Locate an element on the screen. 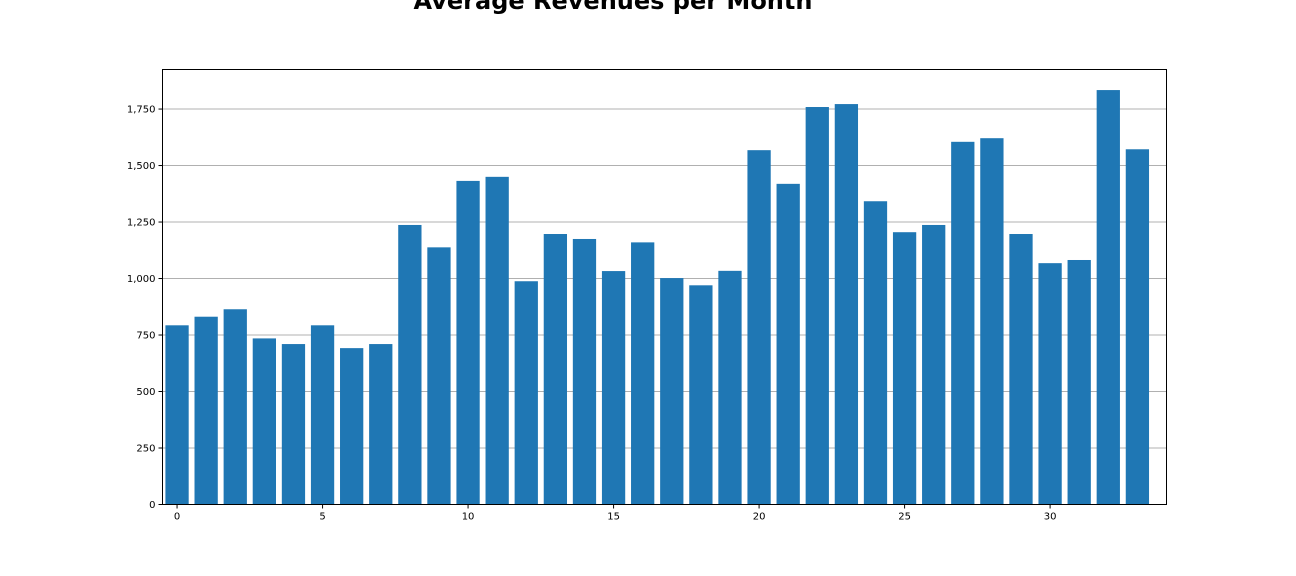 This screenshot has height=576, width=1296. x-tick-label: 0 is located at coordinates (177, 517).